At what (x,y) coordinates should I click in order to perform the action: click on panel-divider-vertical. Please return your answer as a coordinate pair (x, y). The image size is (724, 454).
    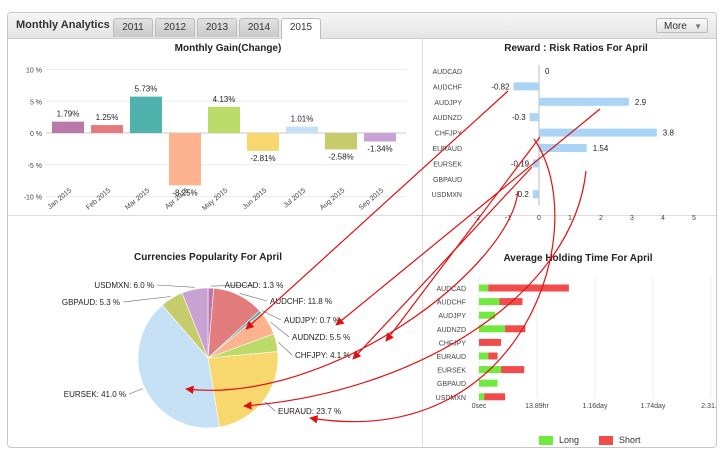
    Looking at the image, I should click on (422, 243).